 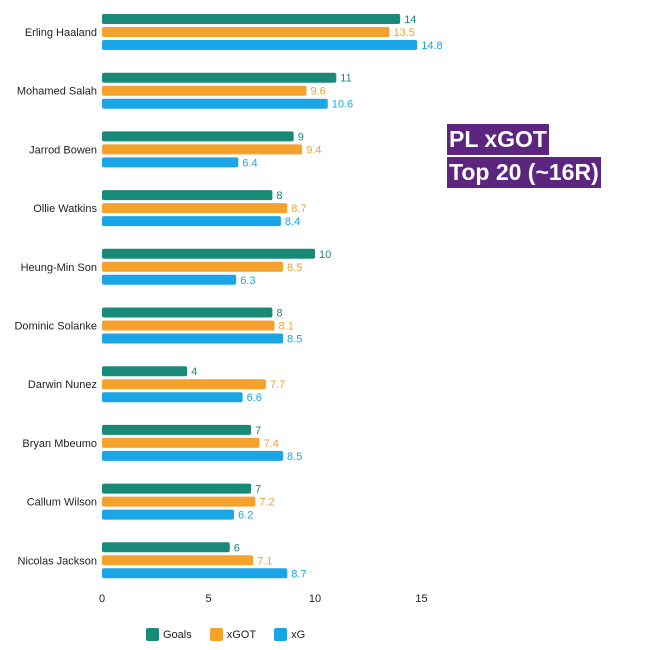 I want to click on x-tick-label-5: 5, so click(x=208, y=599).